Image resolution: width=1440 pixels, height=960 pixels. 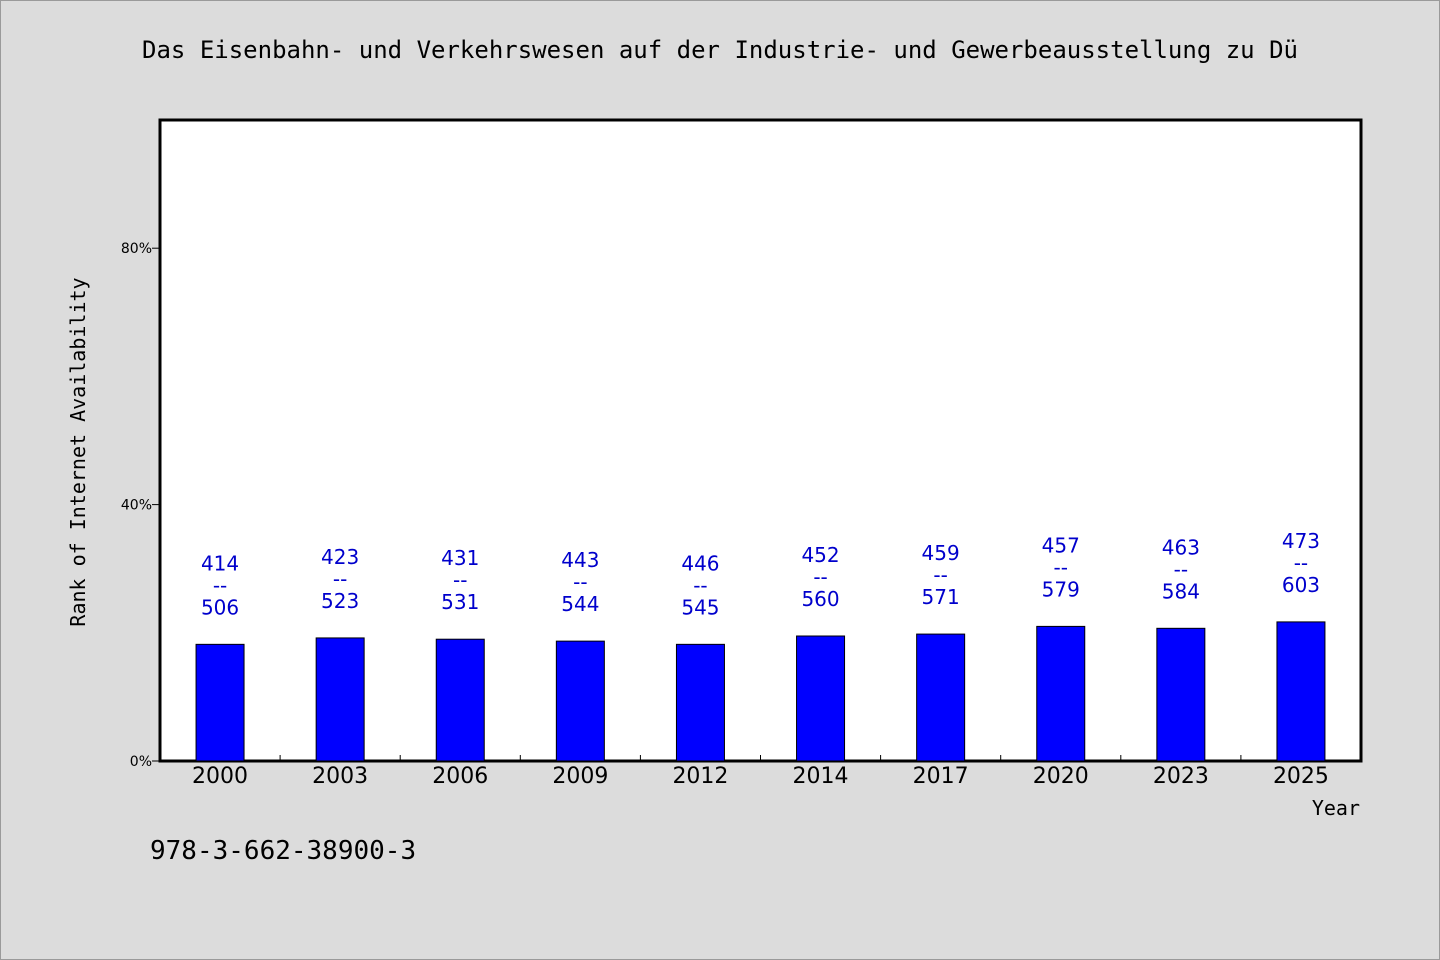 I want to click on data-label: 545, so click(x=700, y=607).